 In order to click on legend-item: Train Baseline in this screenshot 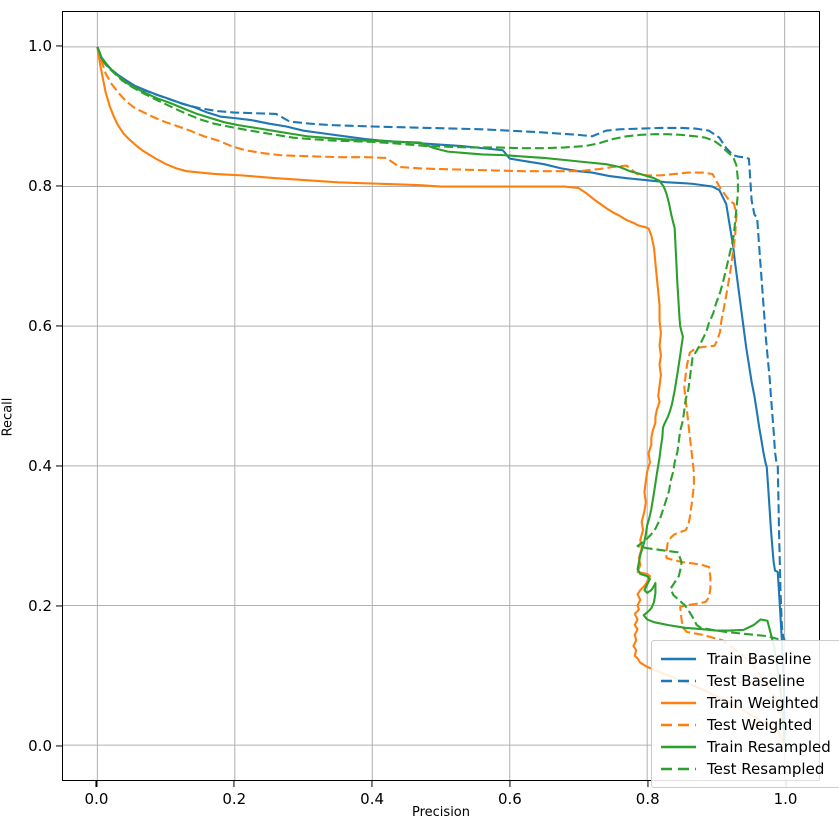, I will do `click(745, 659)`.